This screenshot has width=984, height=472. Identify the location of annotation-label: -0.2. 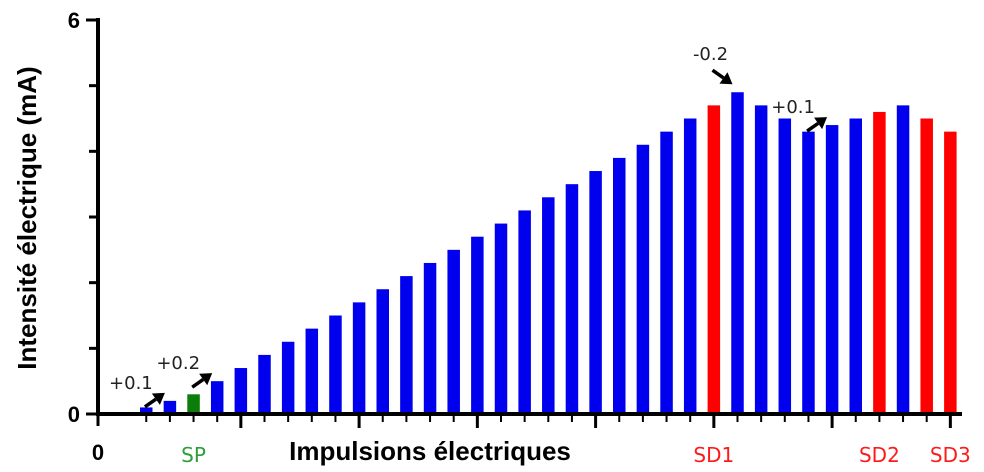
(710, 54).